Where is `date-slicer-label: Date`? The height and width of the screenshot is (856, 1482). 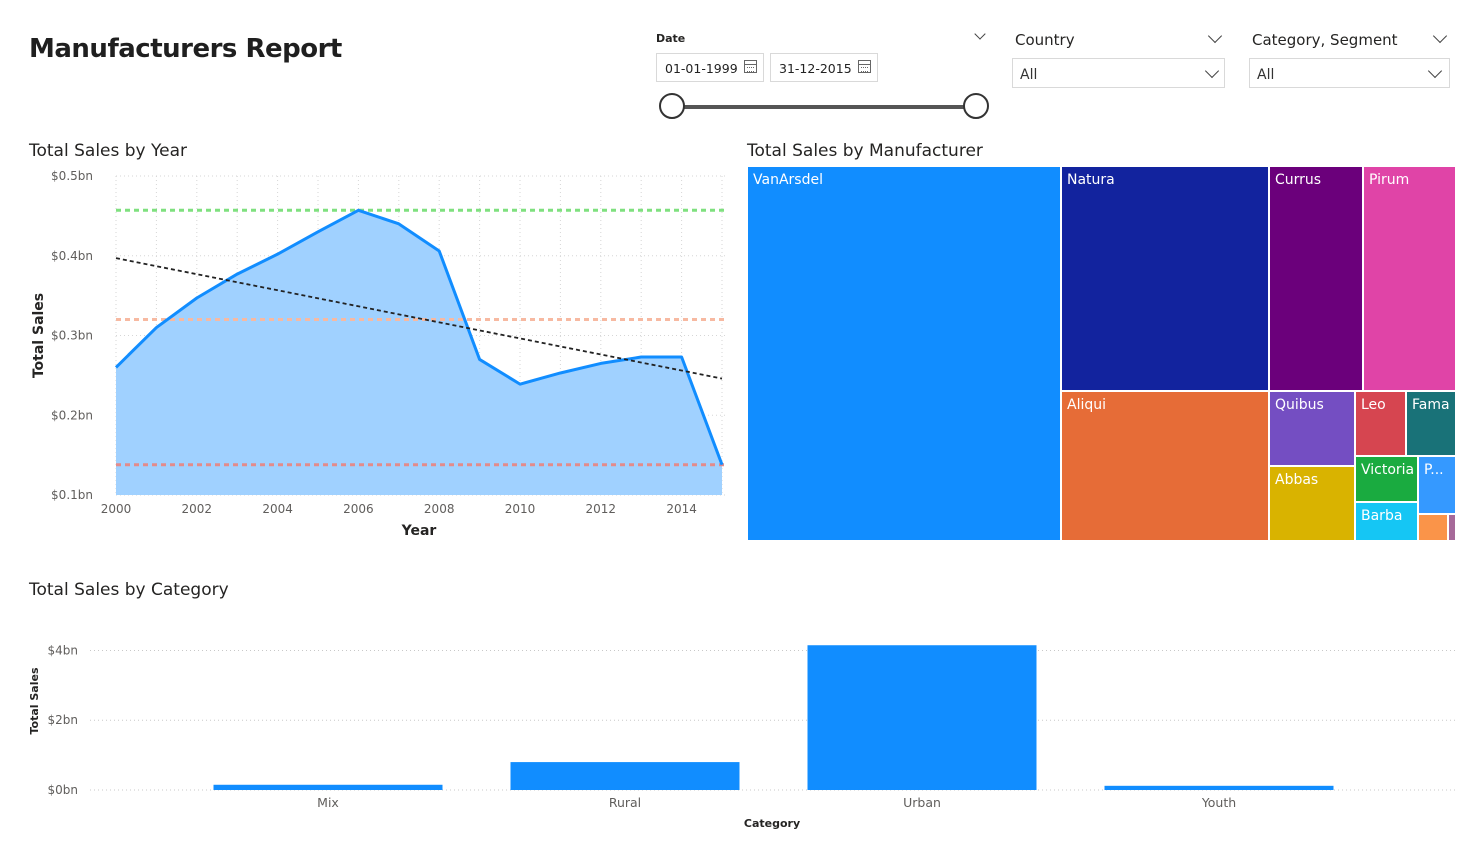 date-slicer-label: Date is located at coordinates (671, 38).